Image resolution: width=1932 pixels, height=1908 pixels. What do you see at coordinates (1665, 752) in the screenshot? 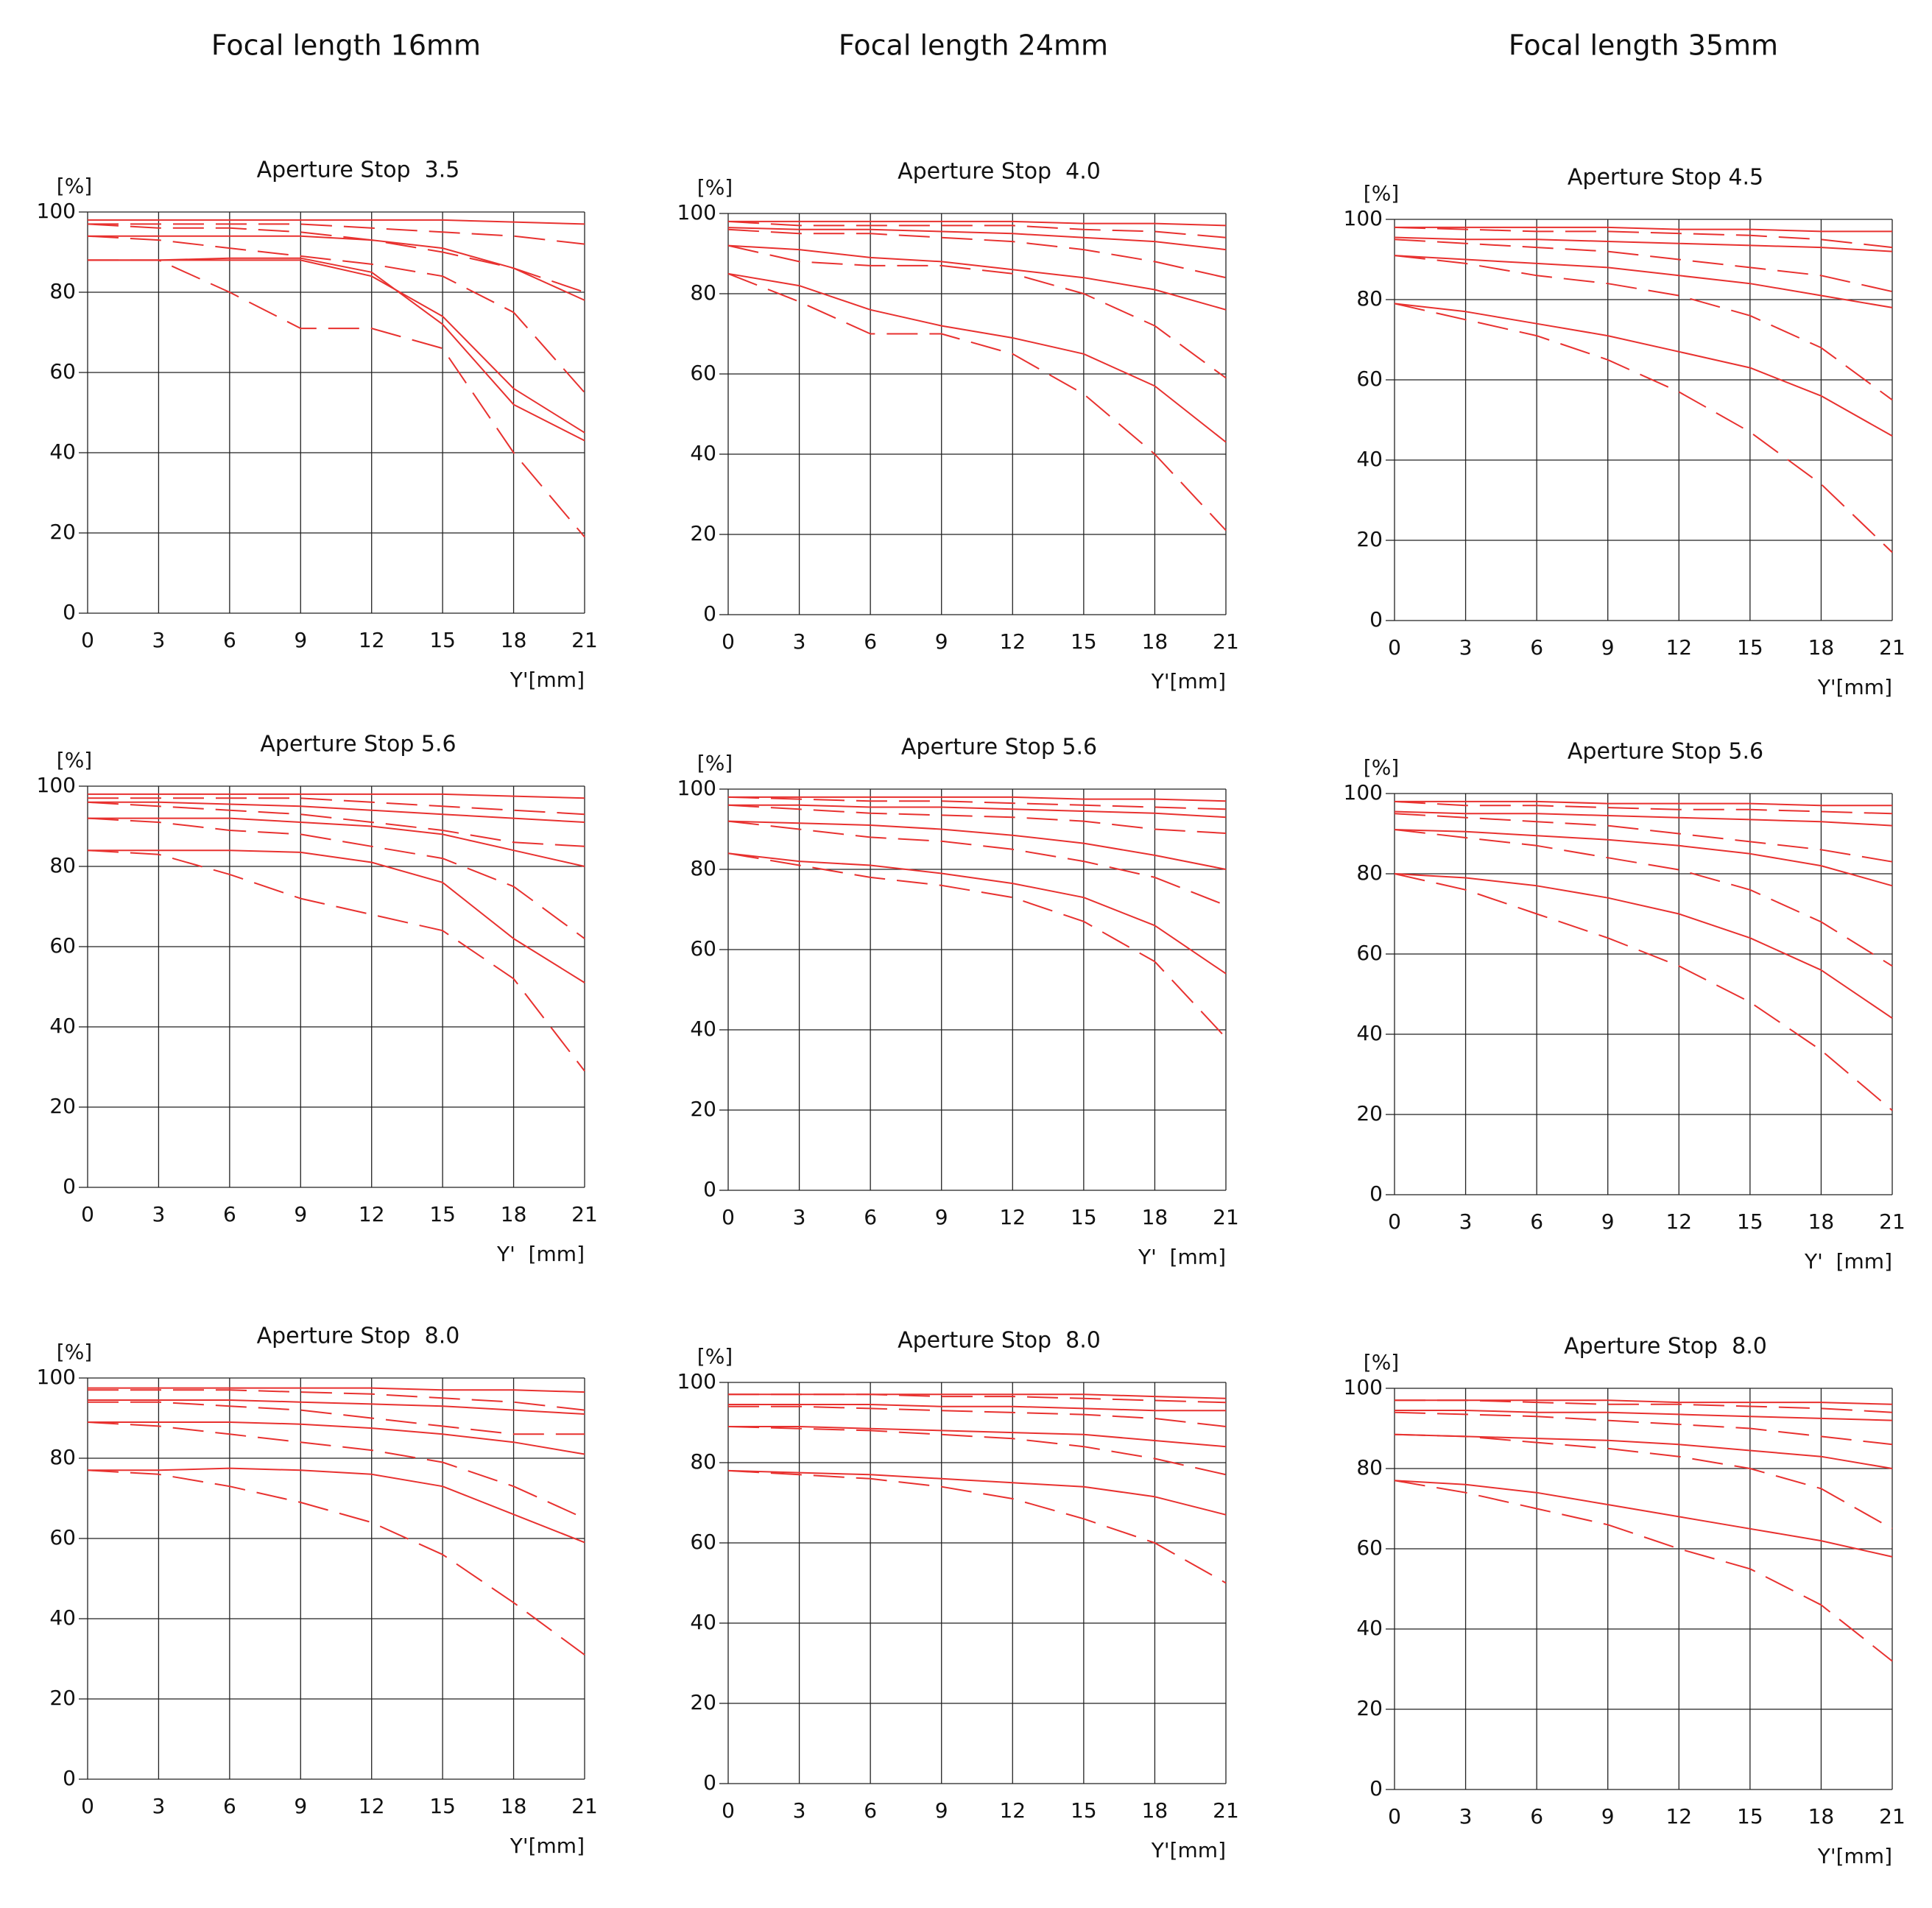
I see `chart-title: Aperture Stop 5.6` at bounding box center [1665, 752].